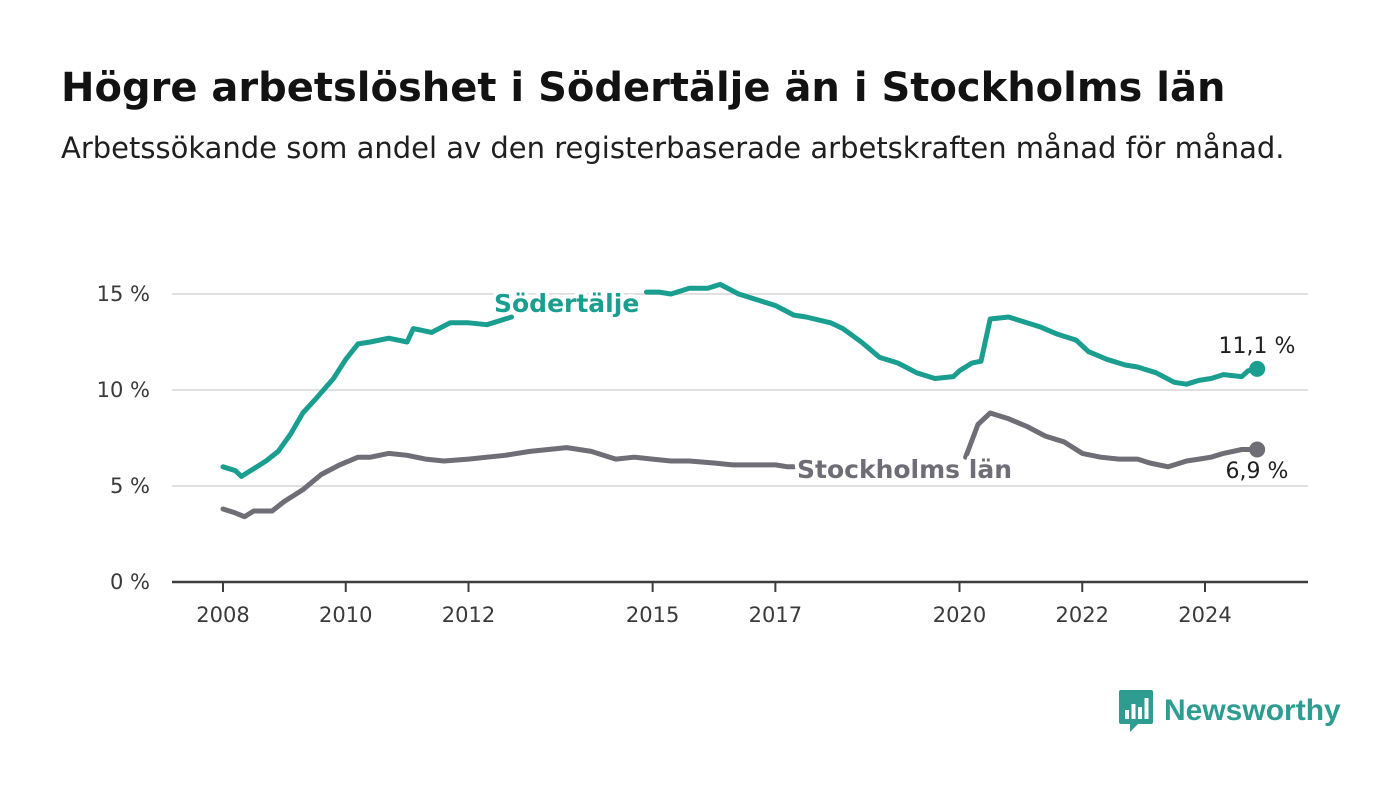 Image resolution: width=1400 pixels, height=794 pixels. I want to click on newsworthy-logo: Newsworthy, so click(1229, 711).